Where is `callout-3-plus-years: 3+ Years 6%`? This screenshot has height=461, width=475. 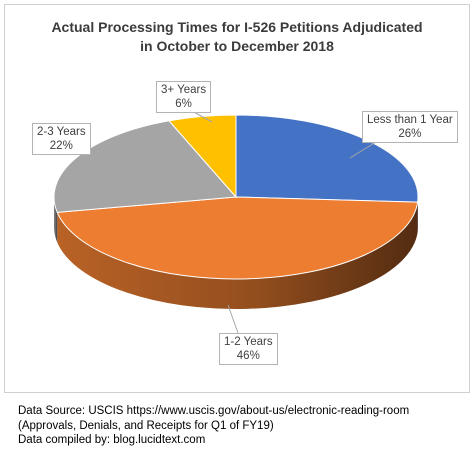
callout-3-plus-years: 3+ Years 6% is located at coordinates (184, 97).